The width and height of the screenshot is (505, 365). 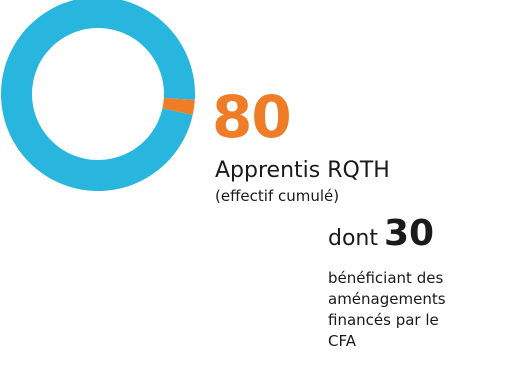 What do you see at coordinates (387, 299) in the screenshot?
I see `subset-description-line: aménagements` at bounding box center [387, 299].